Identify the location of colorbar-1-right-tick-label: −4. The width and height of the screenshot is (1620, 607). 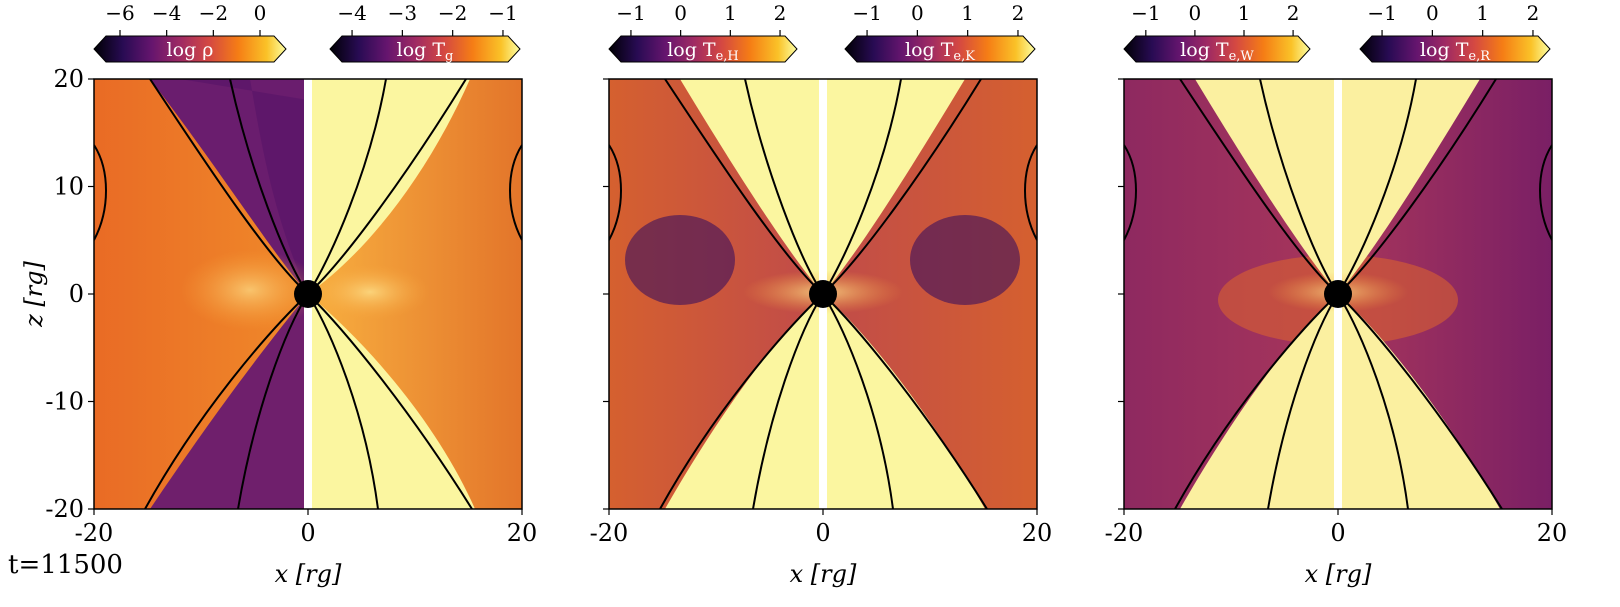
(351, 13).